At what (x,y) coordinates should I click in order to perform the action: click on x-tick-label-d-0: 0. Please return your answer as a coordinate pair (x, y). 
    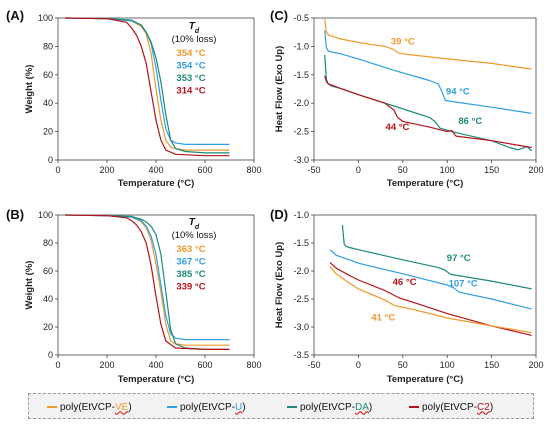
    Looking at the image, I should click on (358, 365).